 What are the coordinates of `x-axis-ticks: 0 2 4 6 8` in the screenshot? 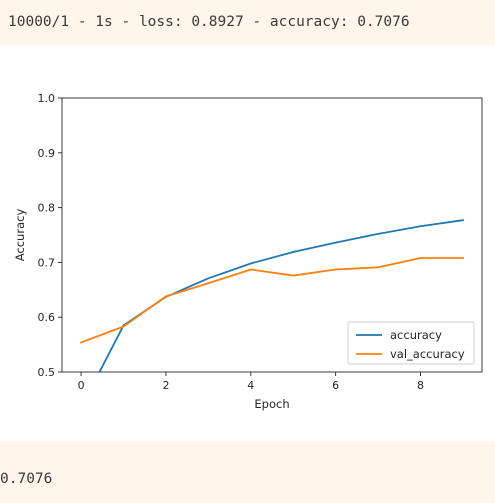 It's located at (251, 382).